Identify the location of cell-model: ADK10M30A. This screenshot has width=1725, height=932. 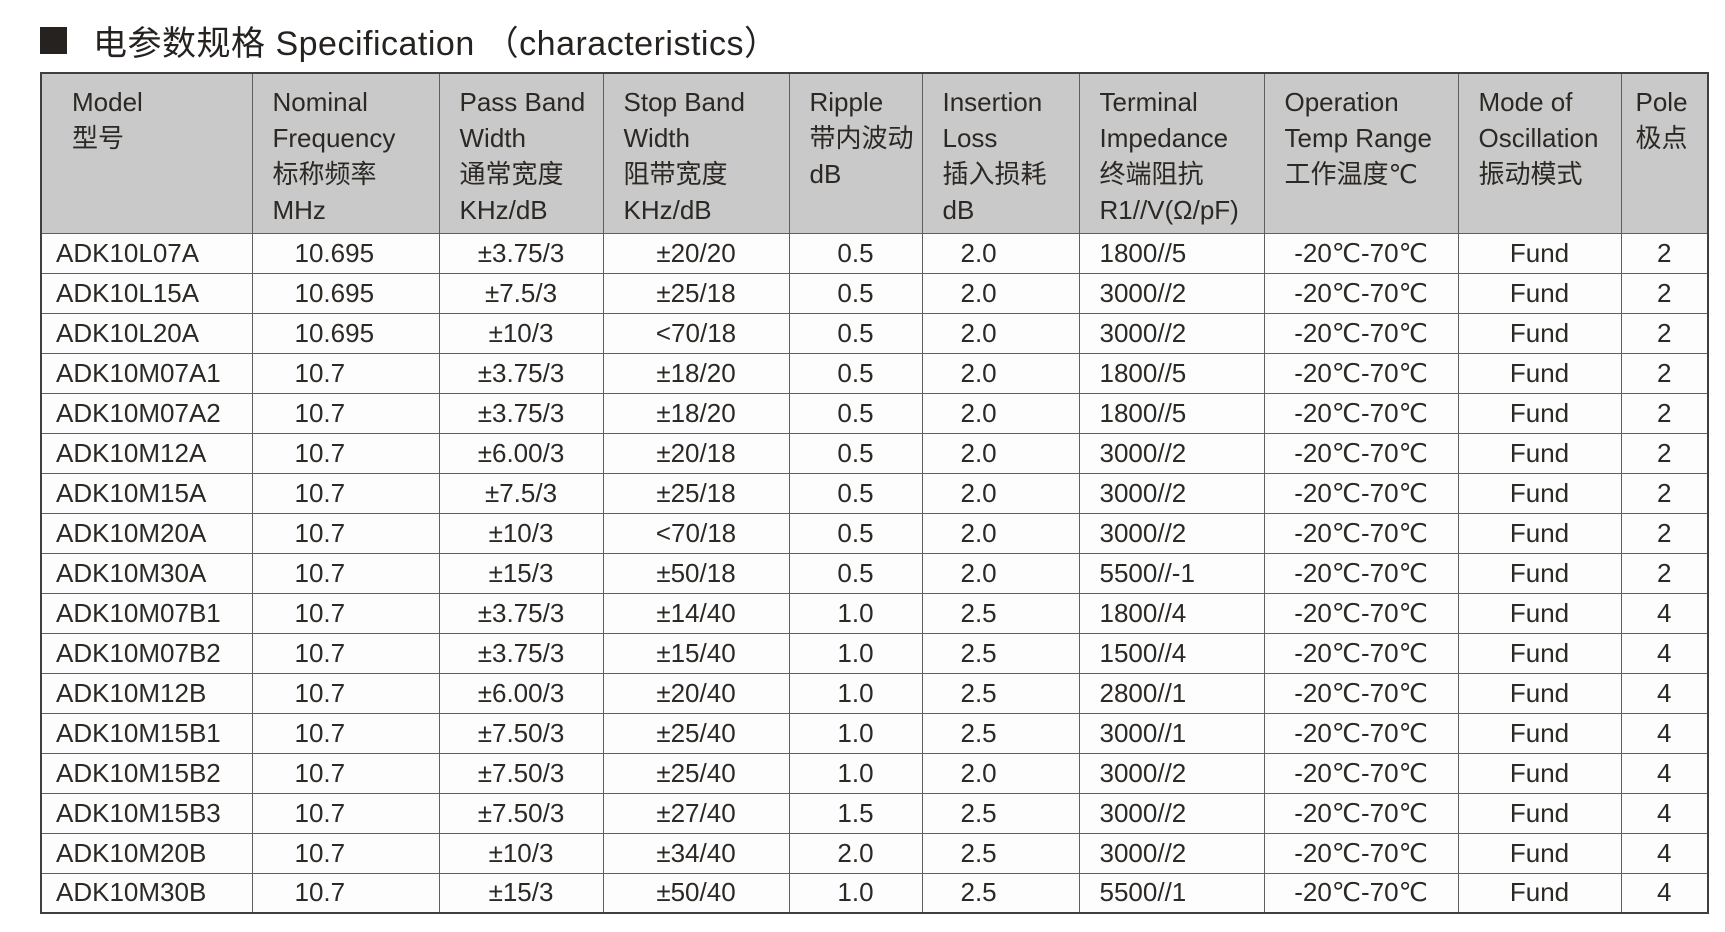
(146, 573).